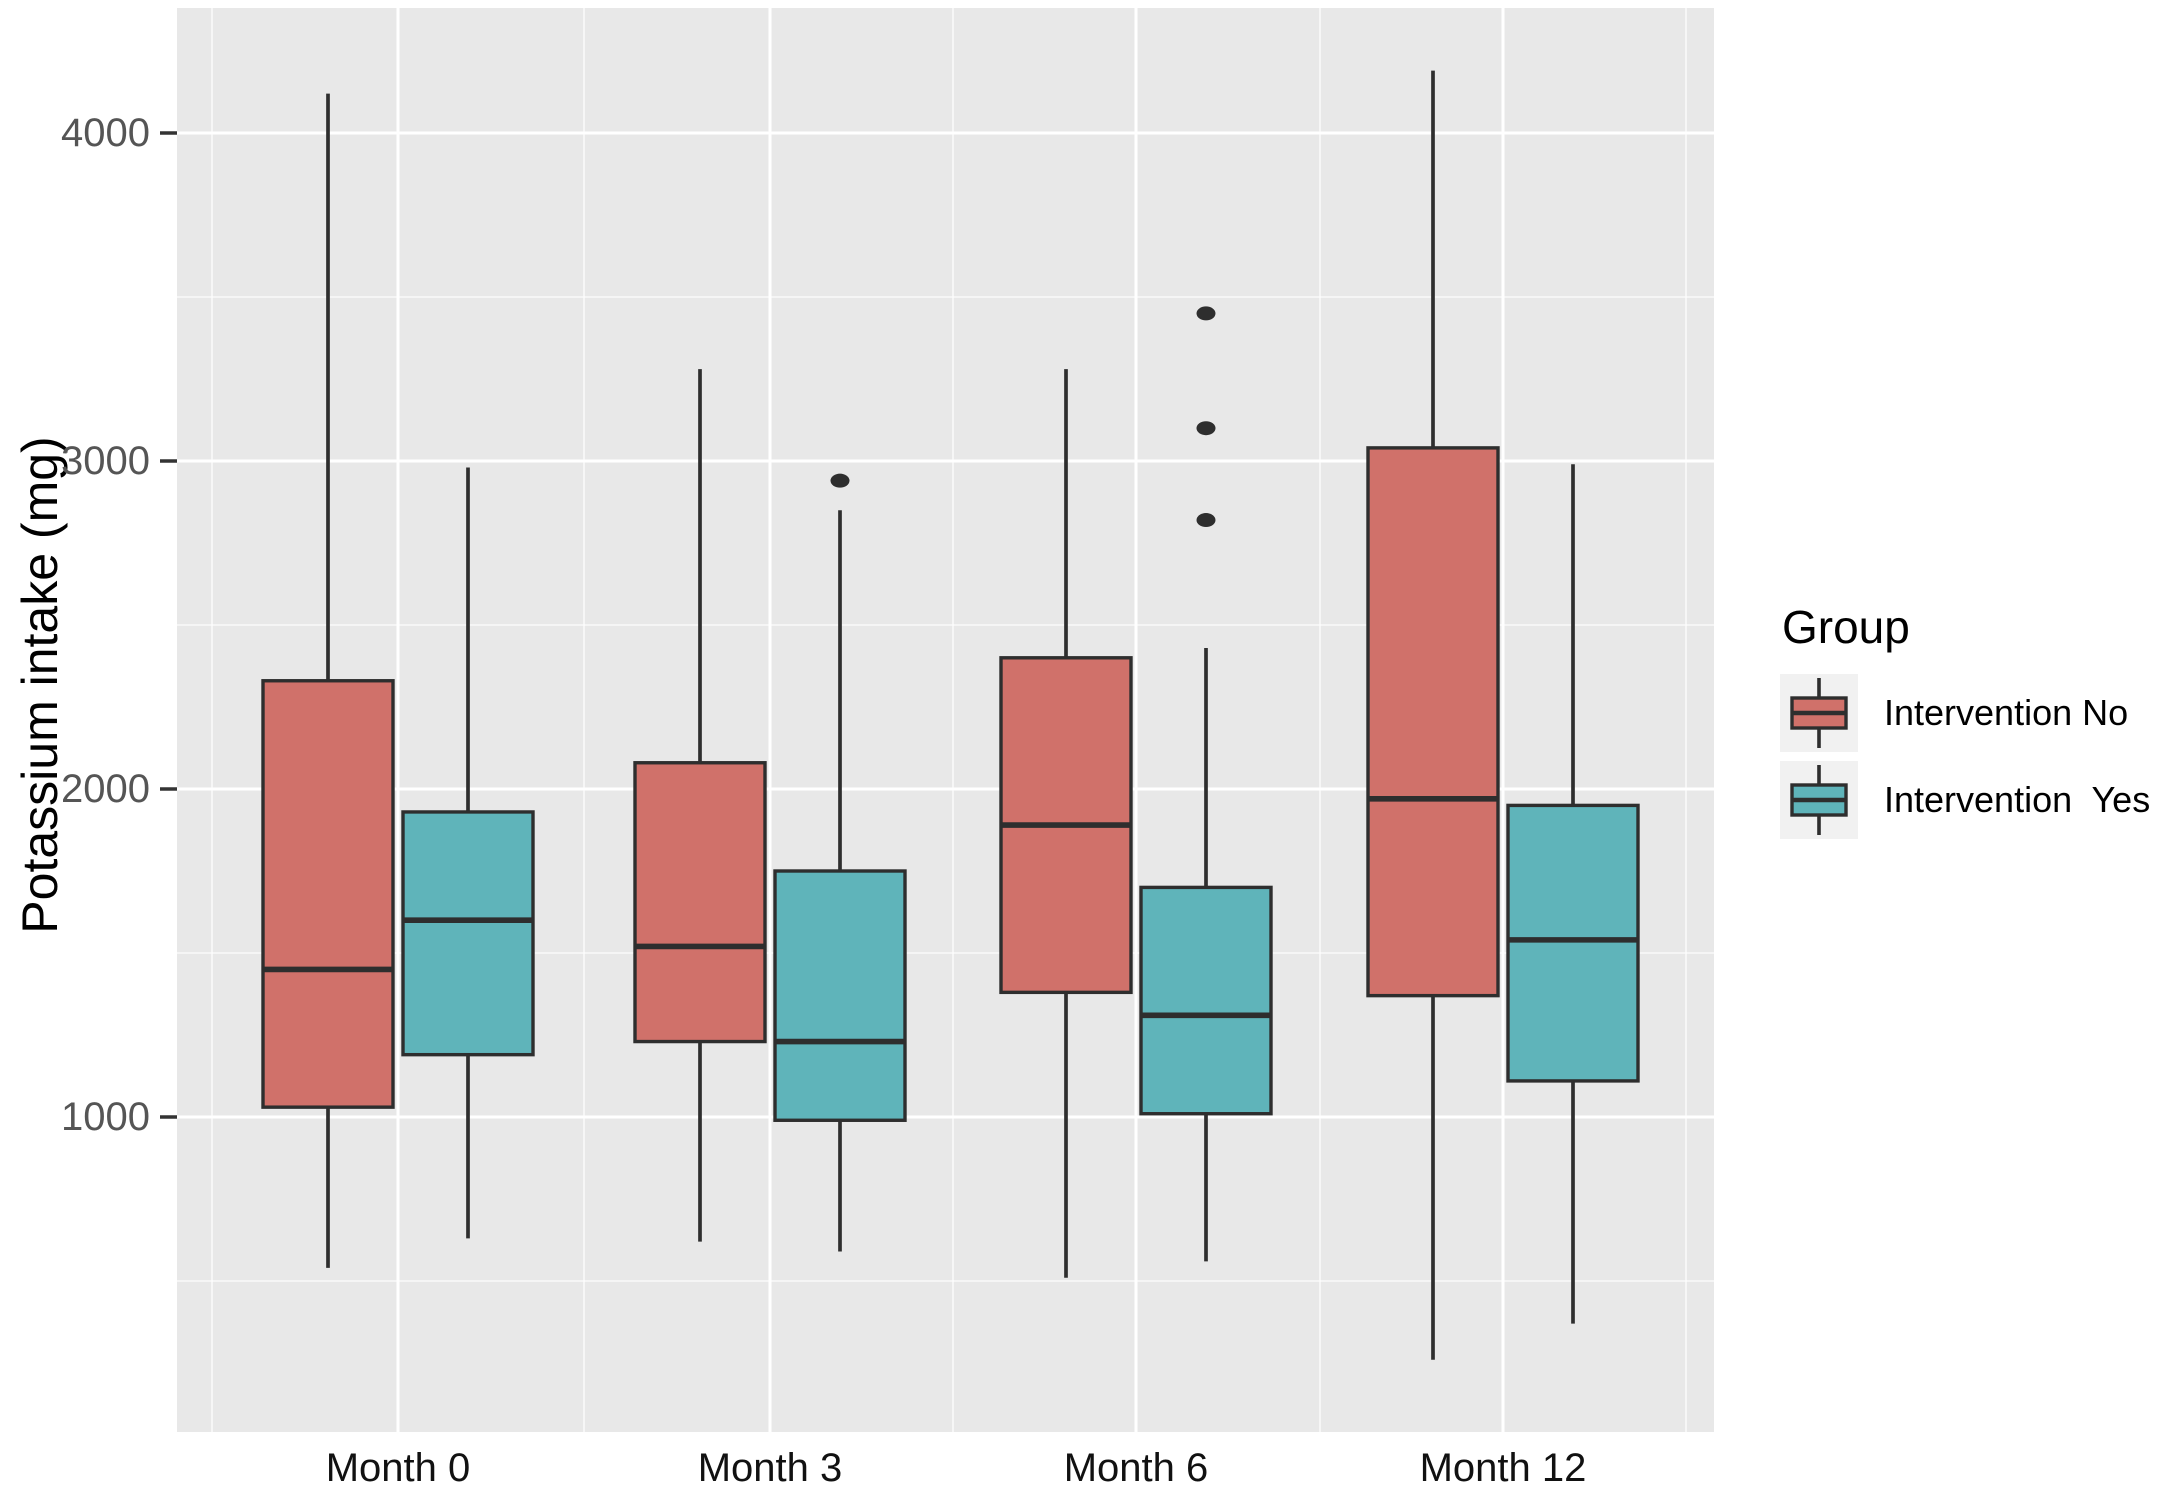 Image resolution: width=2175 pixels, height=1499 pixels. Describe the element at coordinates (1206, 1000) in the screenshot. I see `box-month-6-intervention-yes` at that location.